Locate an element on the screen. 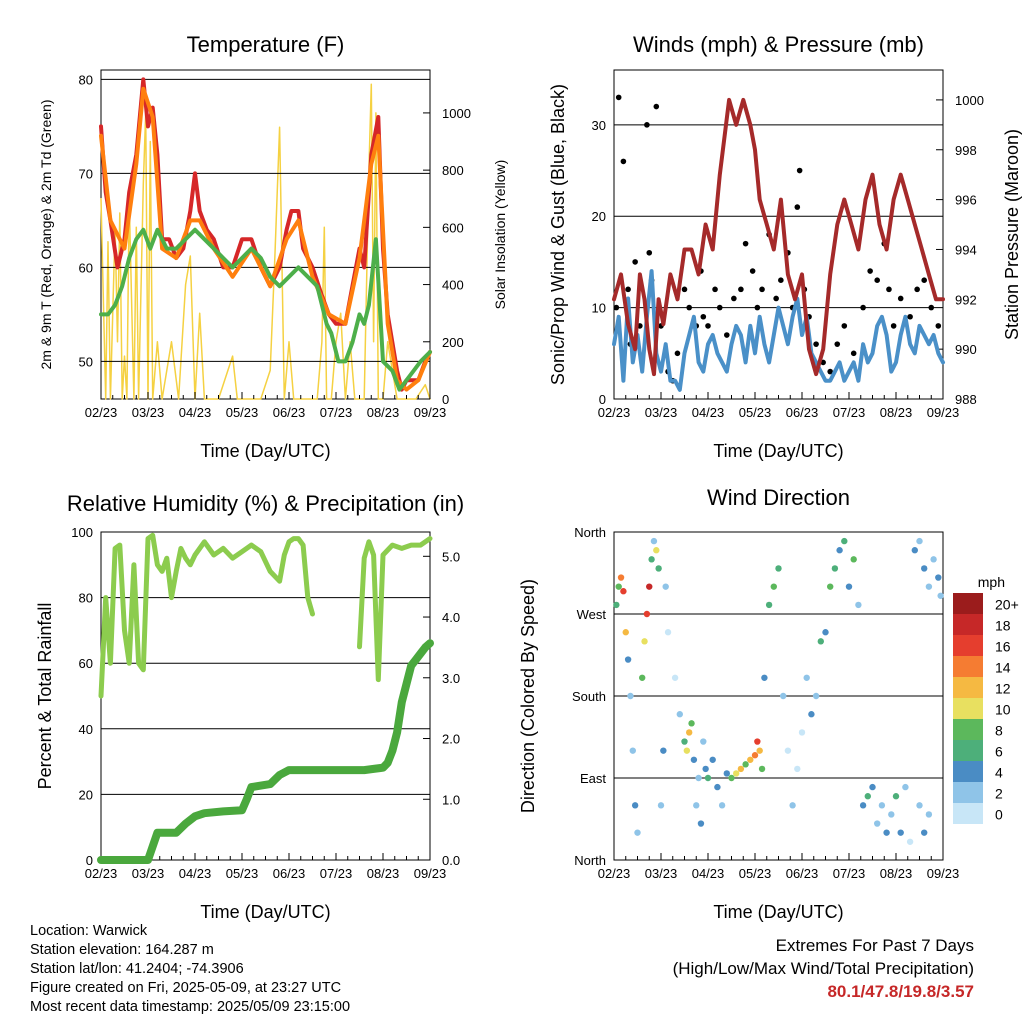  temp-ylabel: 2m & 9m T (Red, Orange) & 2m Td (Green) is located at coordinates (46, 235).